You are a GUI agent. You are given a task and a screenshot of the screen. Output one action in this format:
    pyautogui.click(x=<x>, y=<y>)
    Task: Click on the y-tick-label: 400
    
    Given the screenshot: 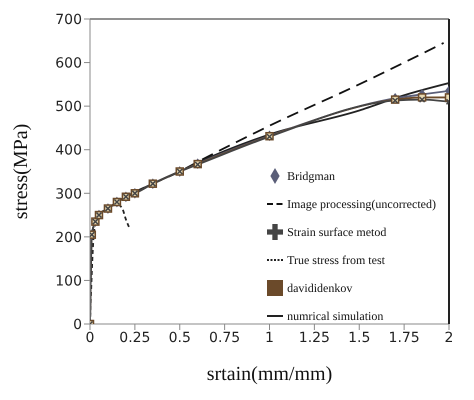 What is the action you would take?
    pyautogui.click(x=68, y=150)
    